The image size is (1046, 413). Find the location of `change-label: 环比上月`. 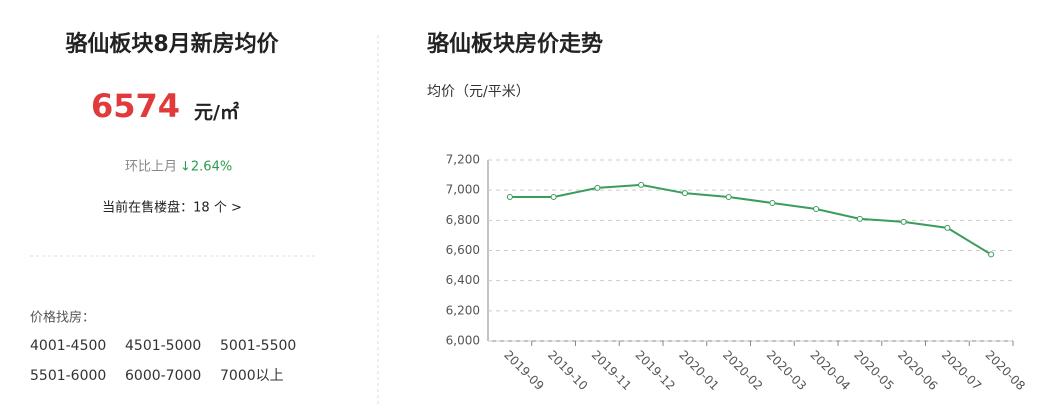

change-label: 环比上月 is located at coordinates (151, 167).